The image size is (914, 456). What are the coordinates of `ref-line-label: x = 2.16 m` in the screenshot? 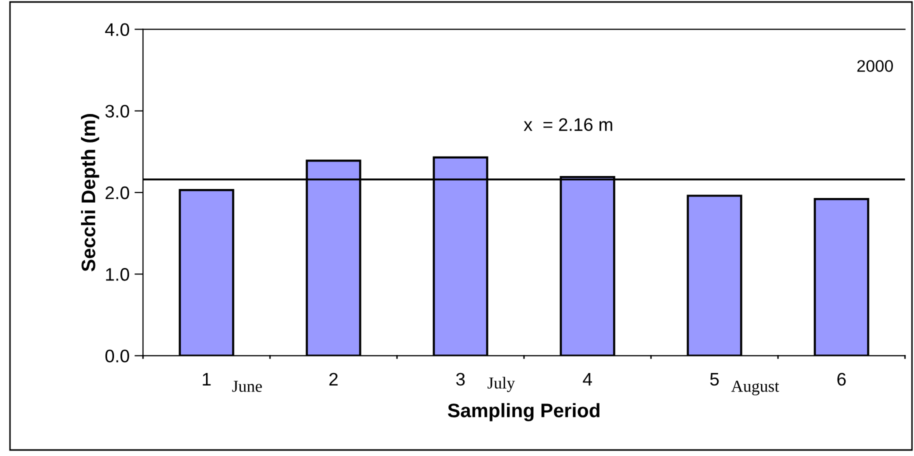 It's located at (568, 124).